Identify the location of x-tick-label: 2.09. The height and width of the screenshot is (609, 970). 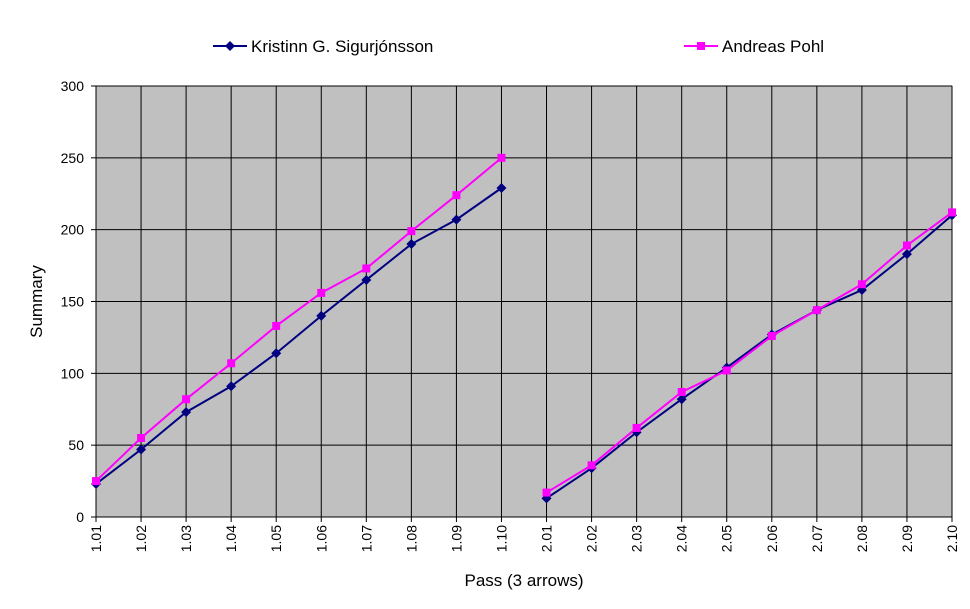
(907, 538).